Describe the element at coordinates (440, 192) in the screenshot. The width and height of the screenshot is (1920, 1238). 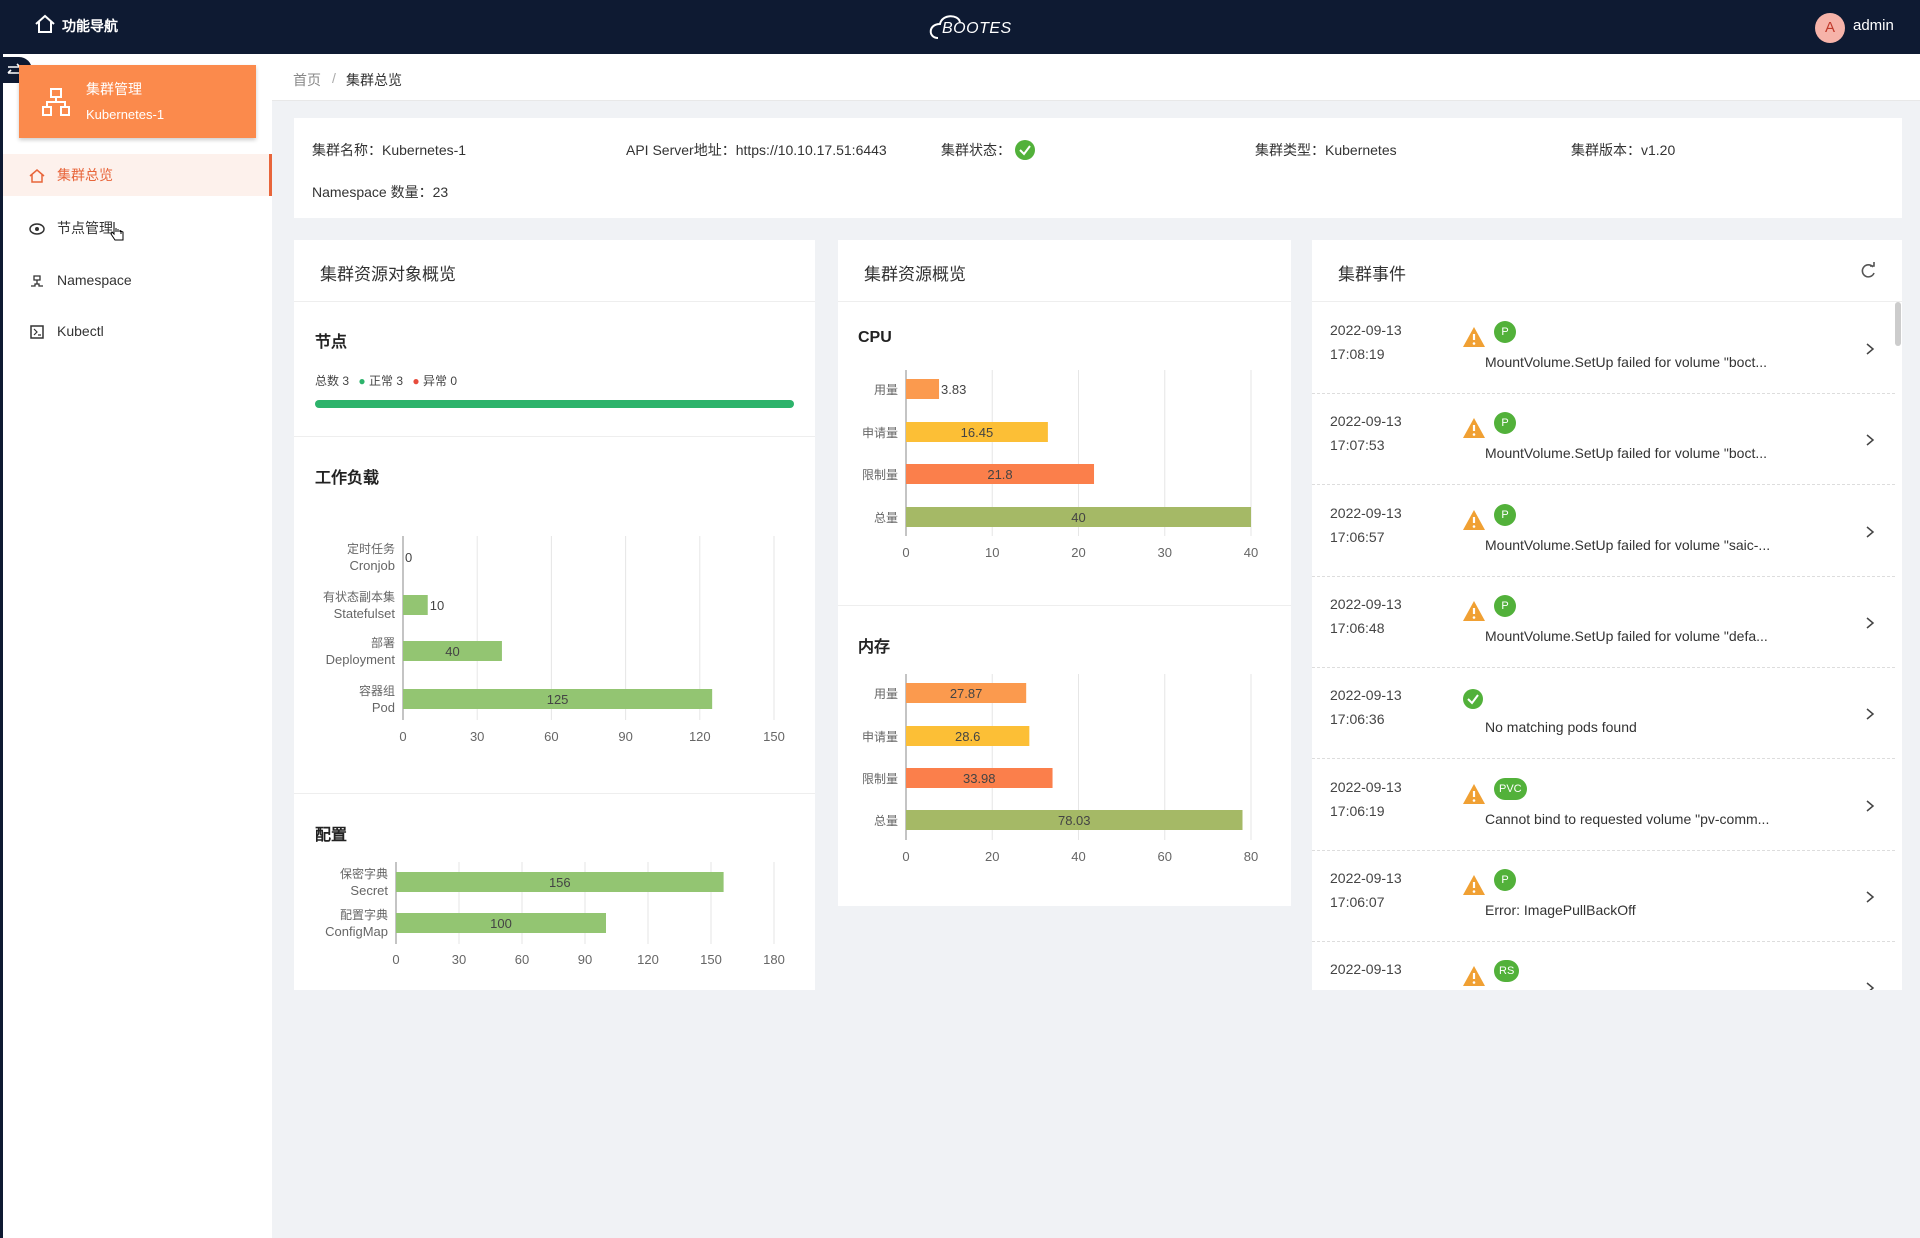
I see `info-value: 23` at that location.